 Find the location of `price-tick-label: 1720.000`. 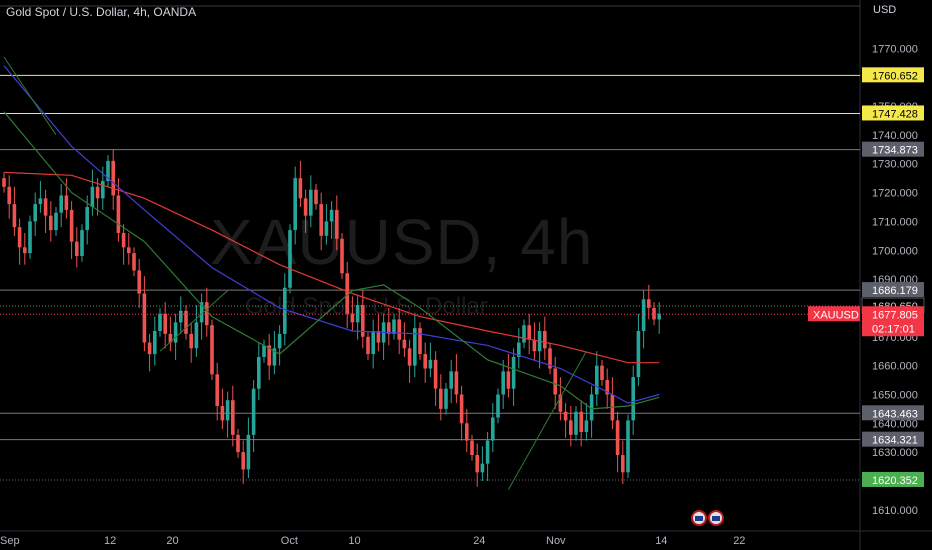

price-tick-label: 1720.000 is located at coordinates (895, 194).